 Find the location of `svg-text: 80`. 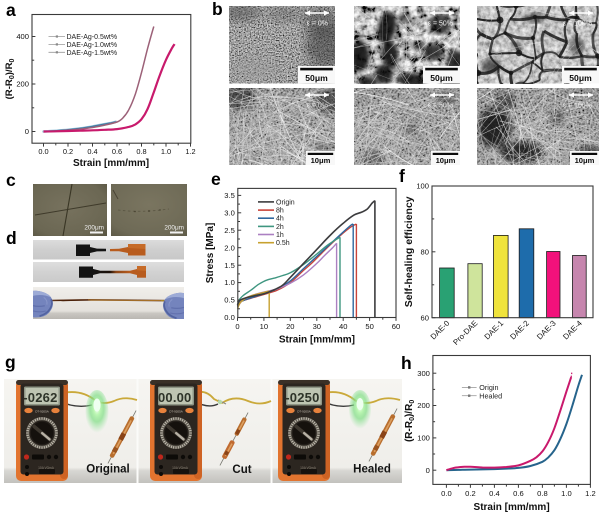

svg-text: 80 is located at coordinates (425, 252).